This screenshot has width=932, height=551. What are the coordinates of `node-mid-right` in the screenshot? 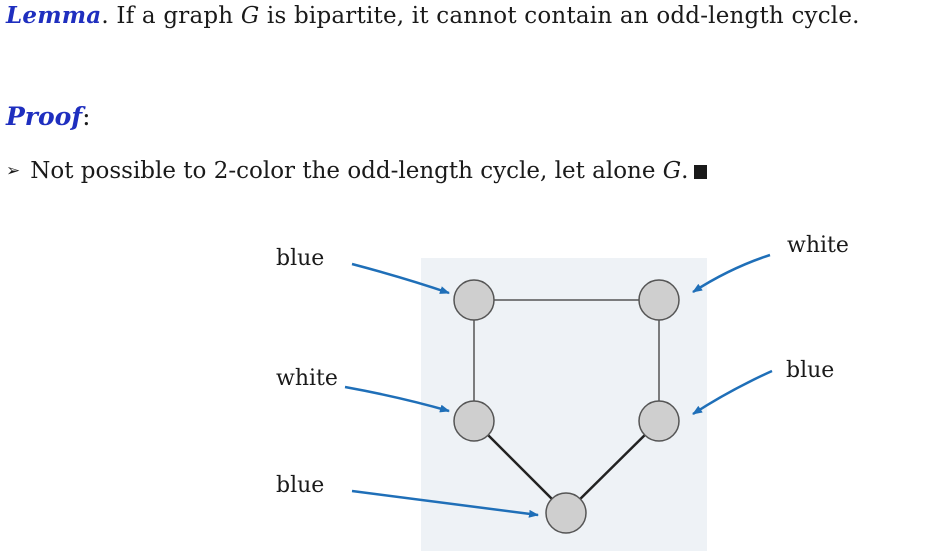 It's located at (659, 421).